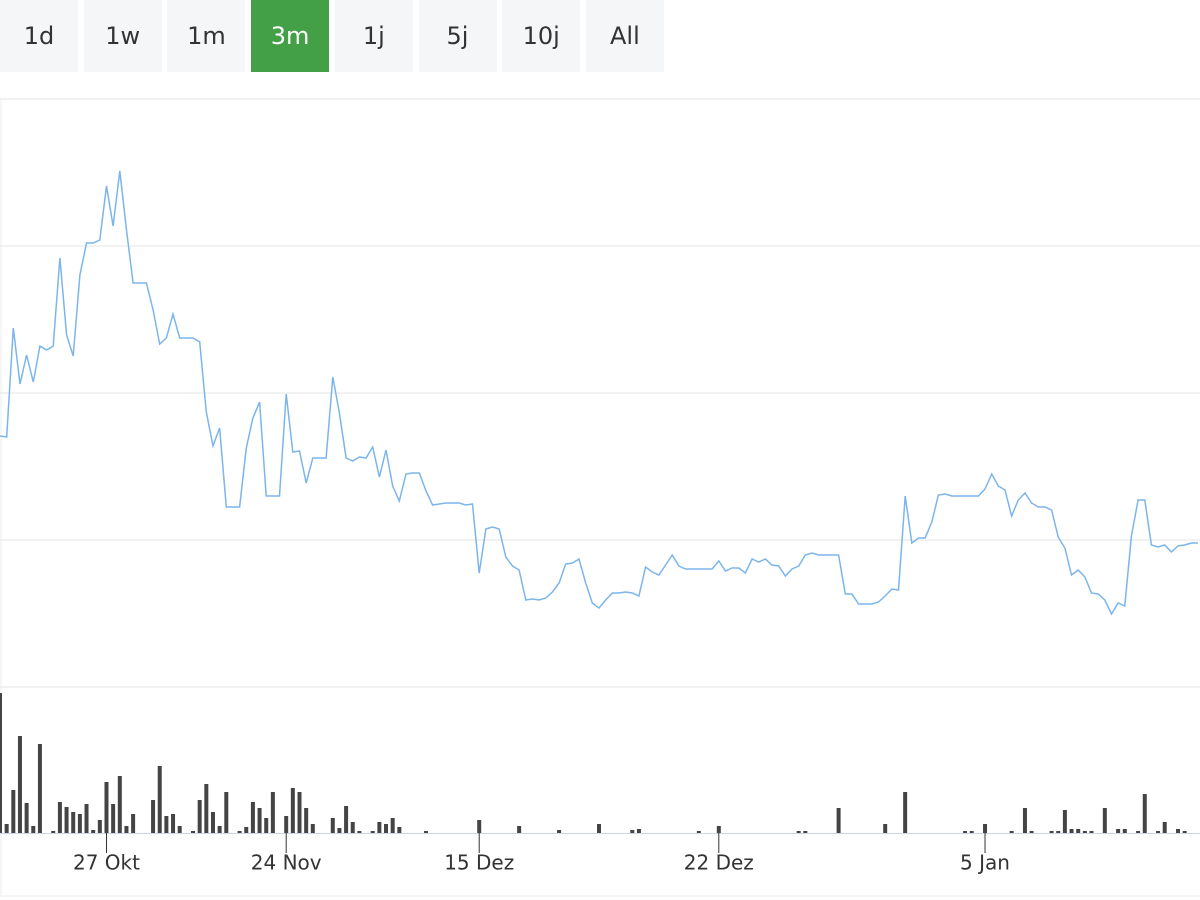 The height and width of the screenshot is (900, 1200). I want to click on range-button: All, so click(624, 36).